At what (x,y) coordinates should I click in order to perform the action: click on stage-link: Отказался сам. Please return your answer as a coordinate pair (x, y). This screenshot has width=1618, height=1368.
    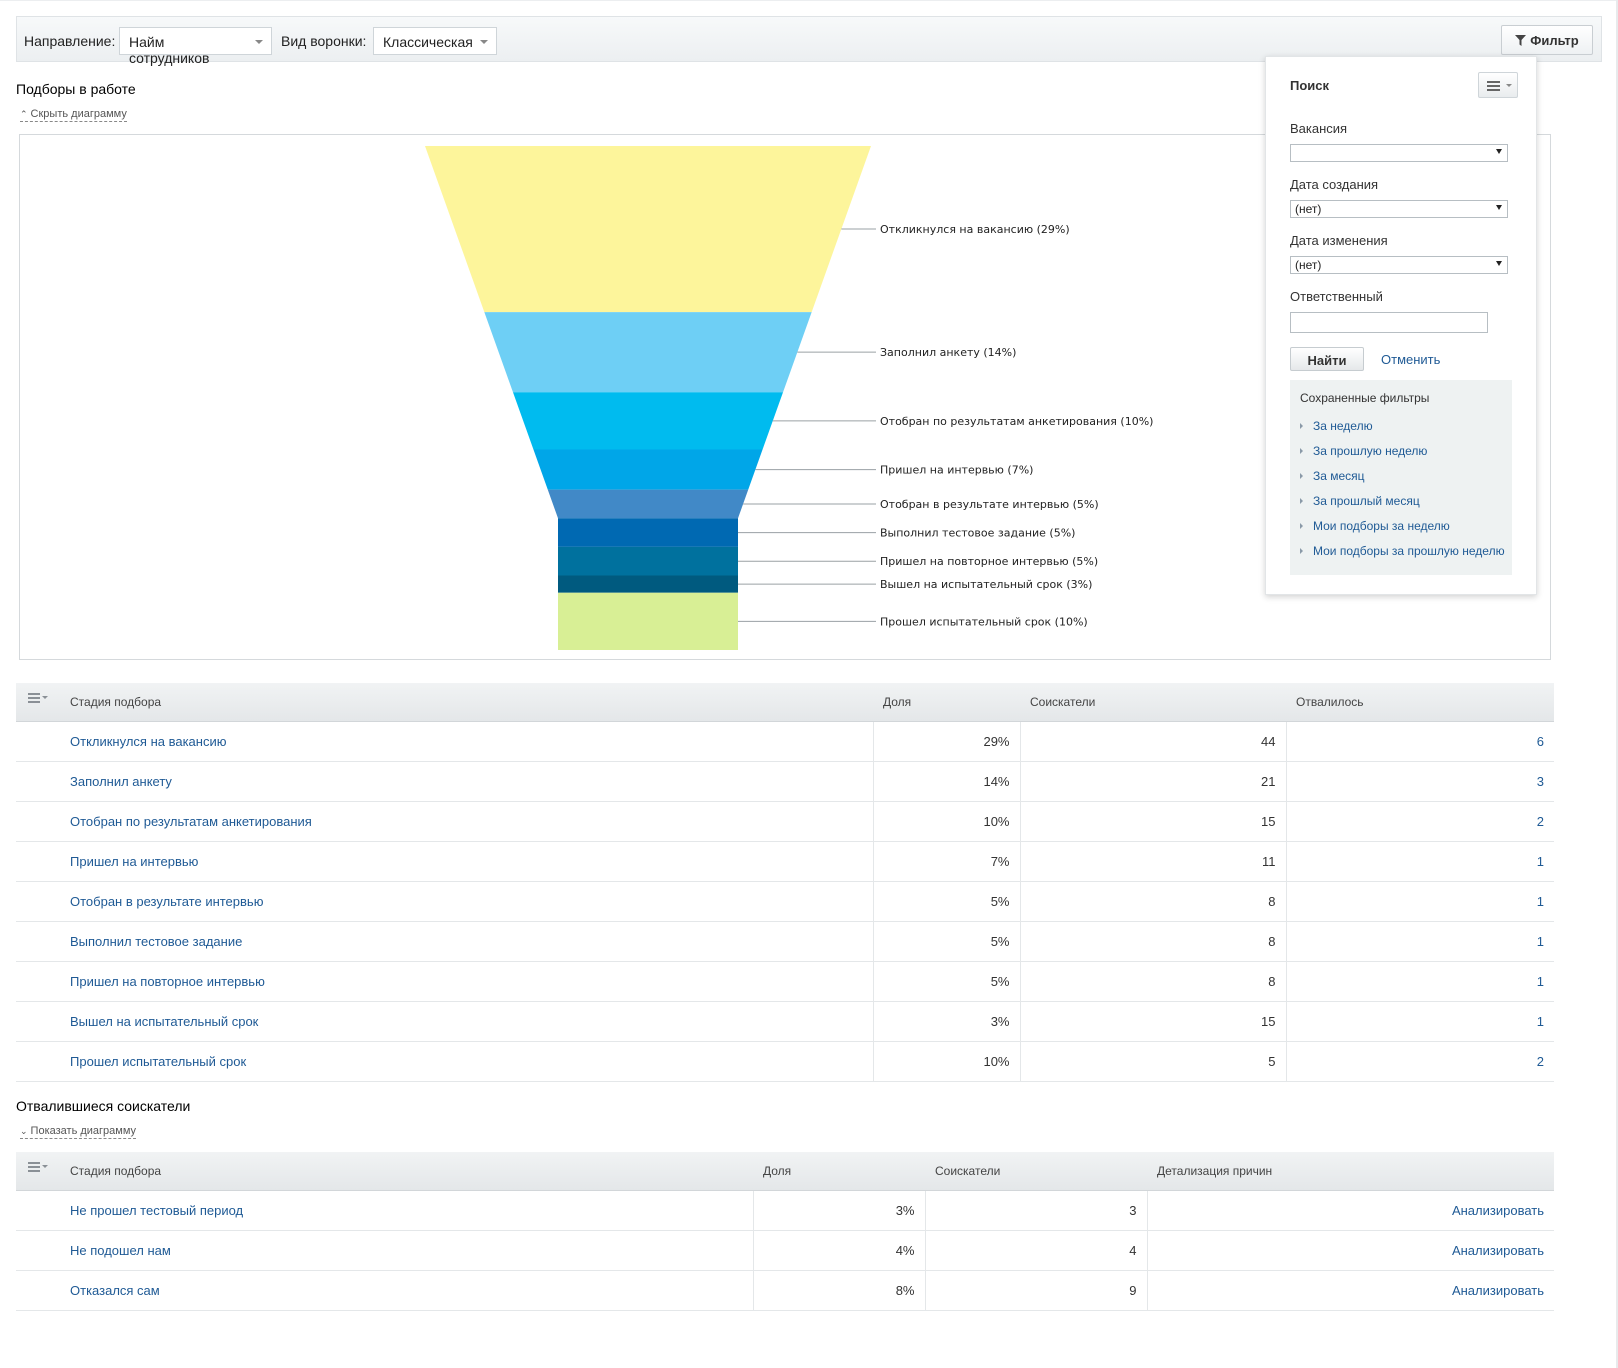
    Looking at the image, I should click on (384, 1290).